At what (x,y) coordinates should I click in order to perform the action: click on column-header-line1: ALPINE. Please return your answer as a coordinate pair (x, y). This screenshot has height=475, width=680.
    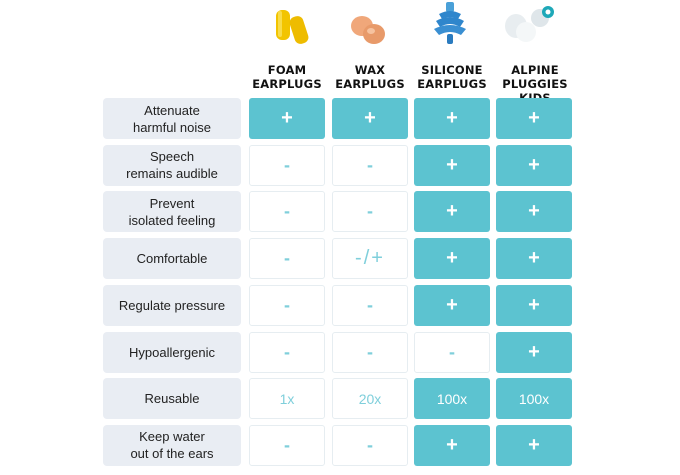
    Looking at the image, I should click on (535, 70).